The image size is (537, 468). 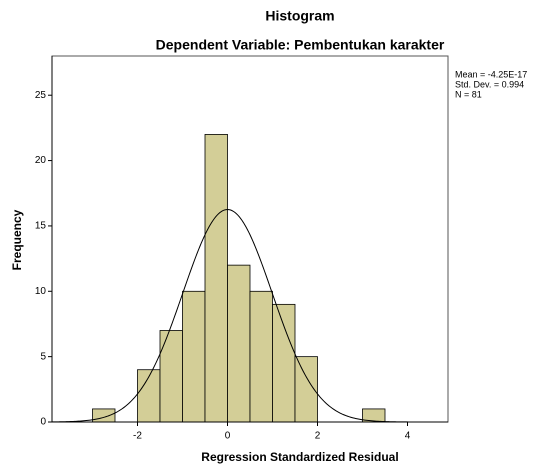 I want to click on chart-subtitle: Dependent Variable: Pembentukan karakter, so click(x=300, y=45).